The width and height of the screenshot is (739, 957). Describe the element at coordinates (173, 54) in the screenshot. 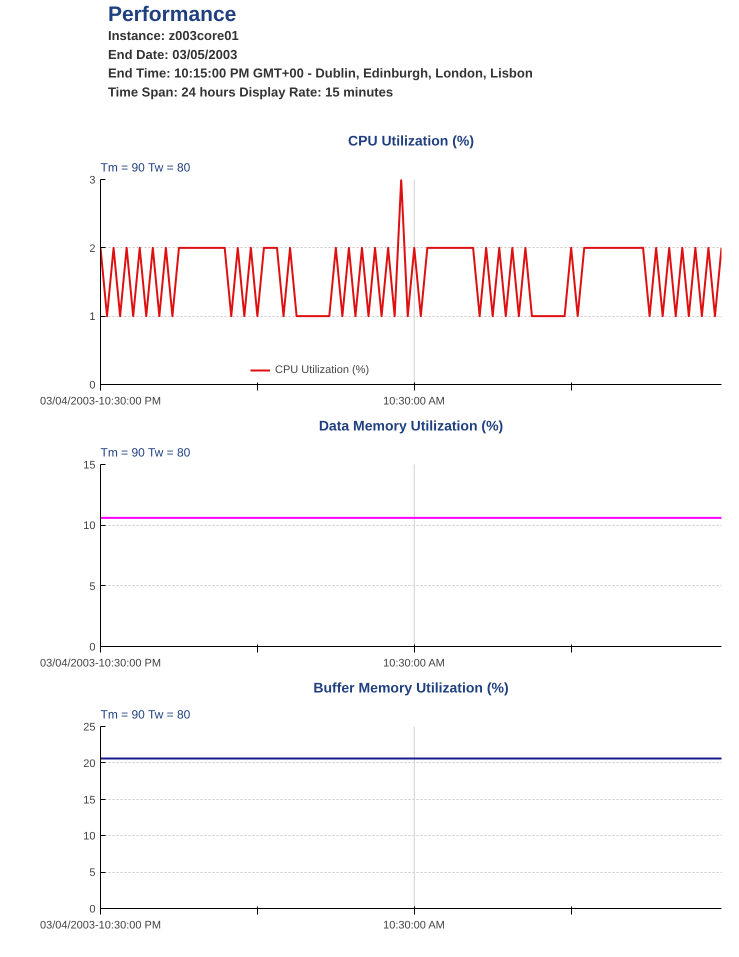

I see `text: End Date: 03/05/2003` at that location.